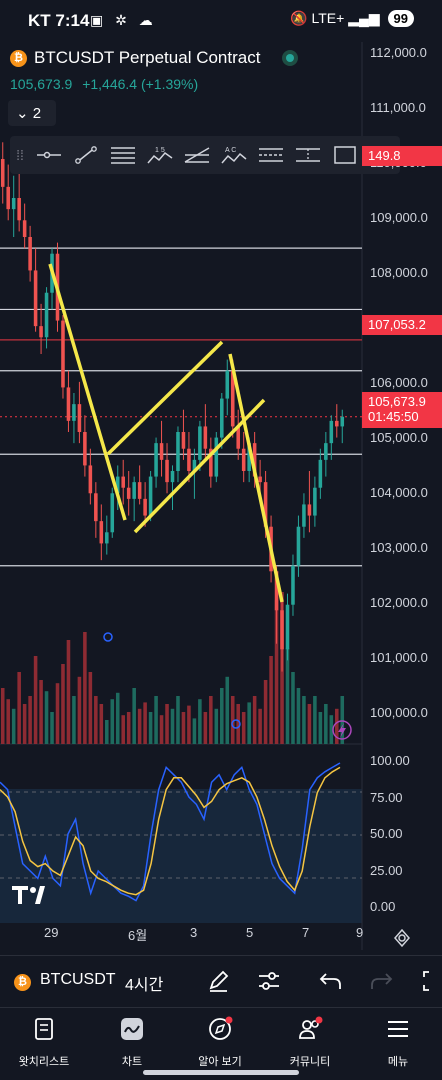  Describe the element at coordinates (20, 155) in the screenshot. I see `grip-icon: ⁞⁞` at that location.